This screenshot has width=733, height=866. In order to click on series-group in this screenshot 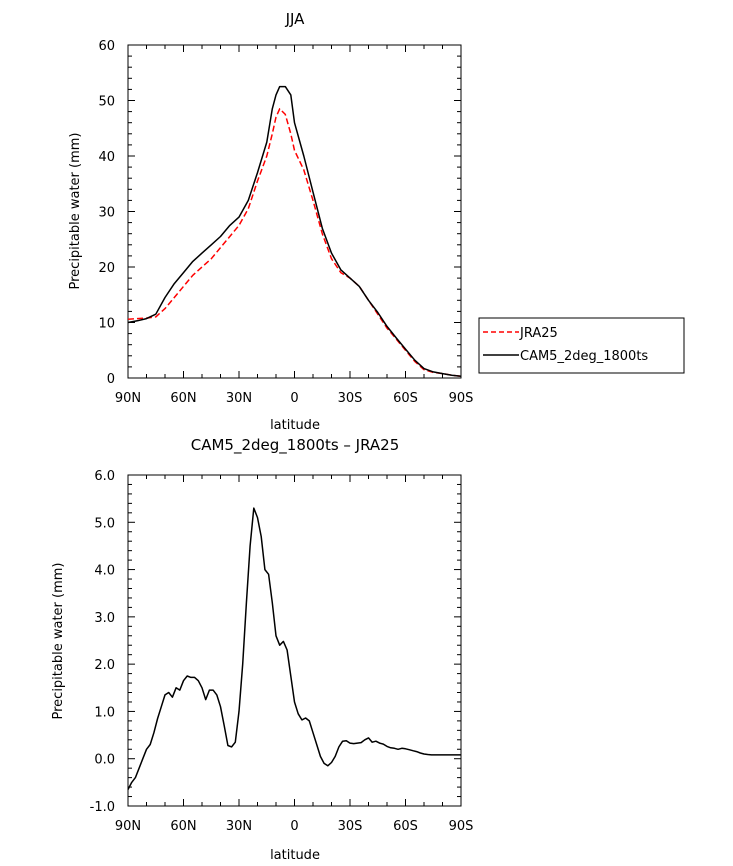, I will do `click(294, 648)`.